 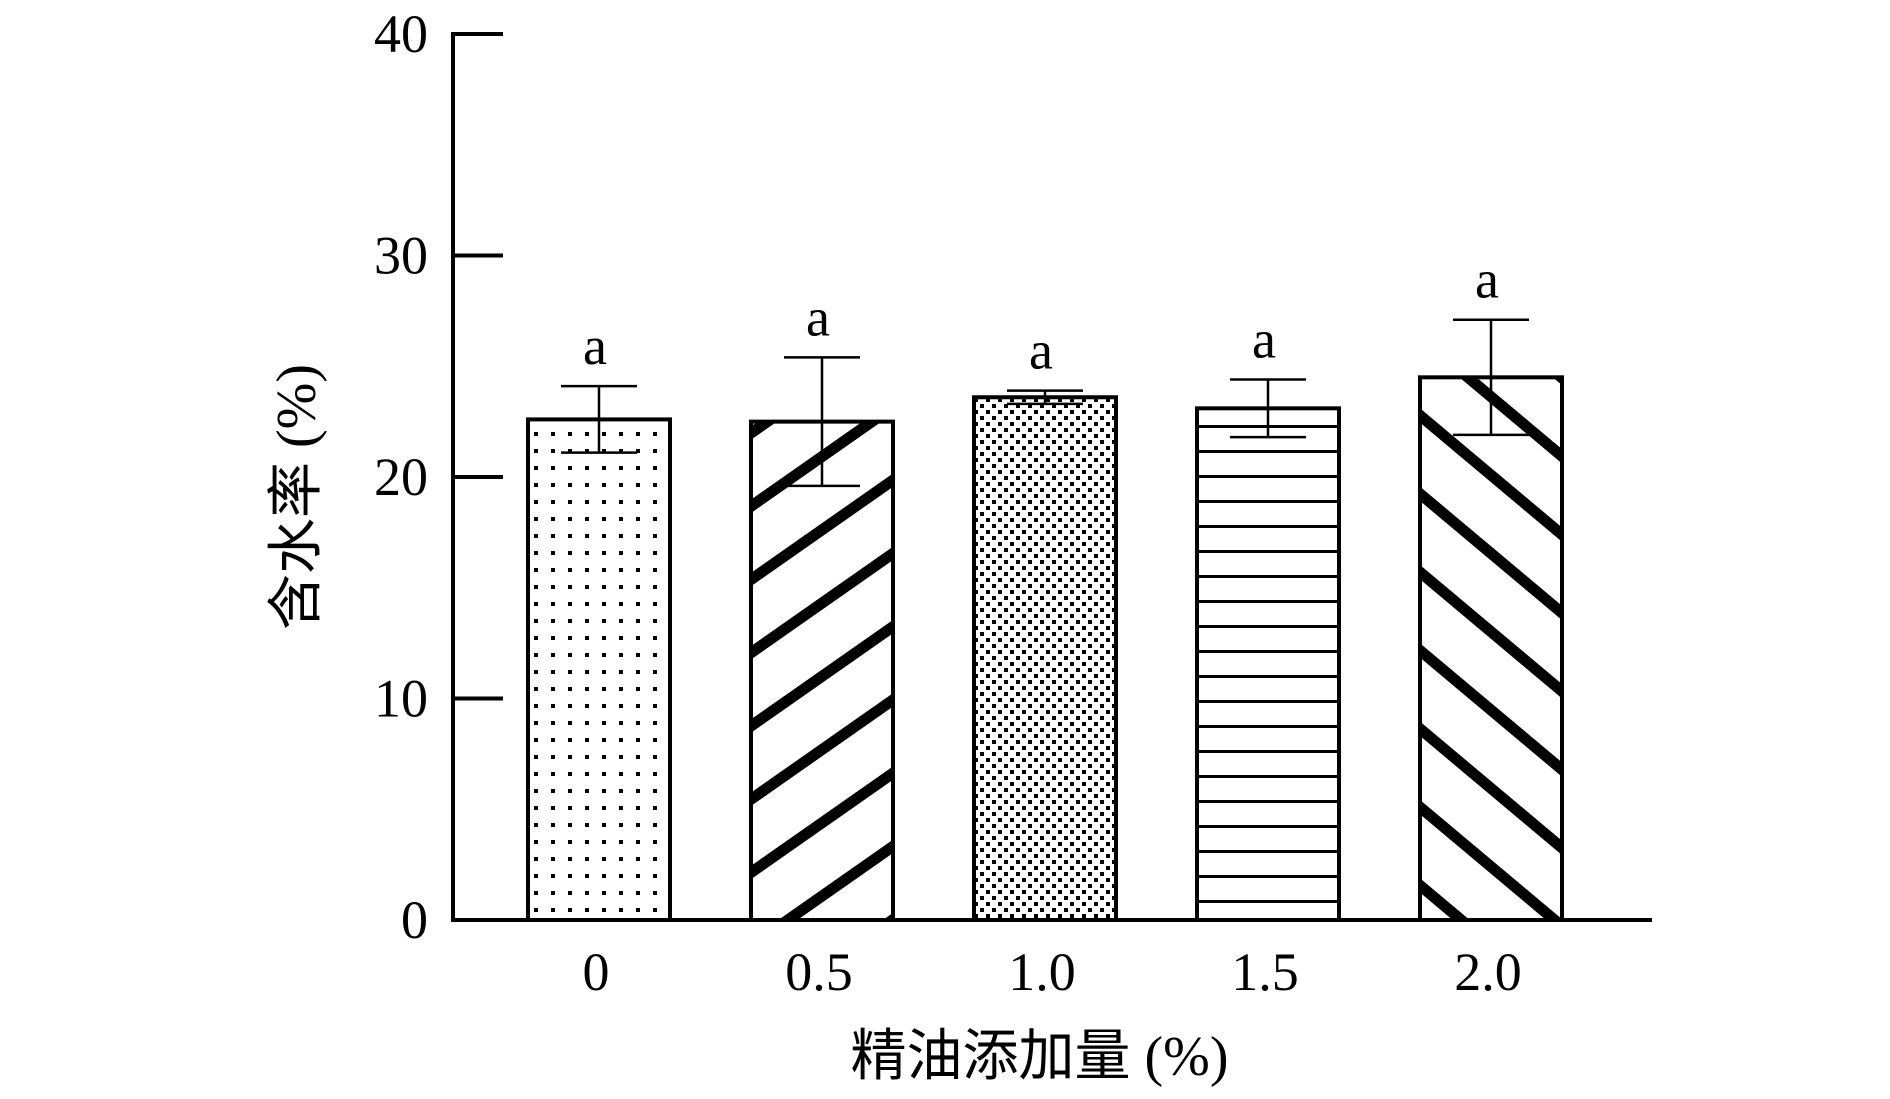 What do you see at coordinates (819, 972) in the screenshot?
I see `x-tick-label: 0.5` at bounding box center [819, 972].